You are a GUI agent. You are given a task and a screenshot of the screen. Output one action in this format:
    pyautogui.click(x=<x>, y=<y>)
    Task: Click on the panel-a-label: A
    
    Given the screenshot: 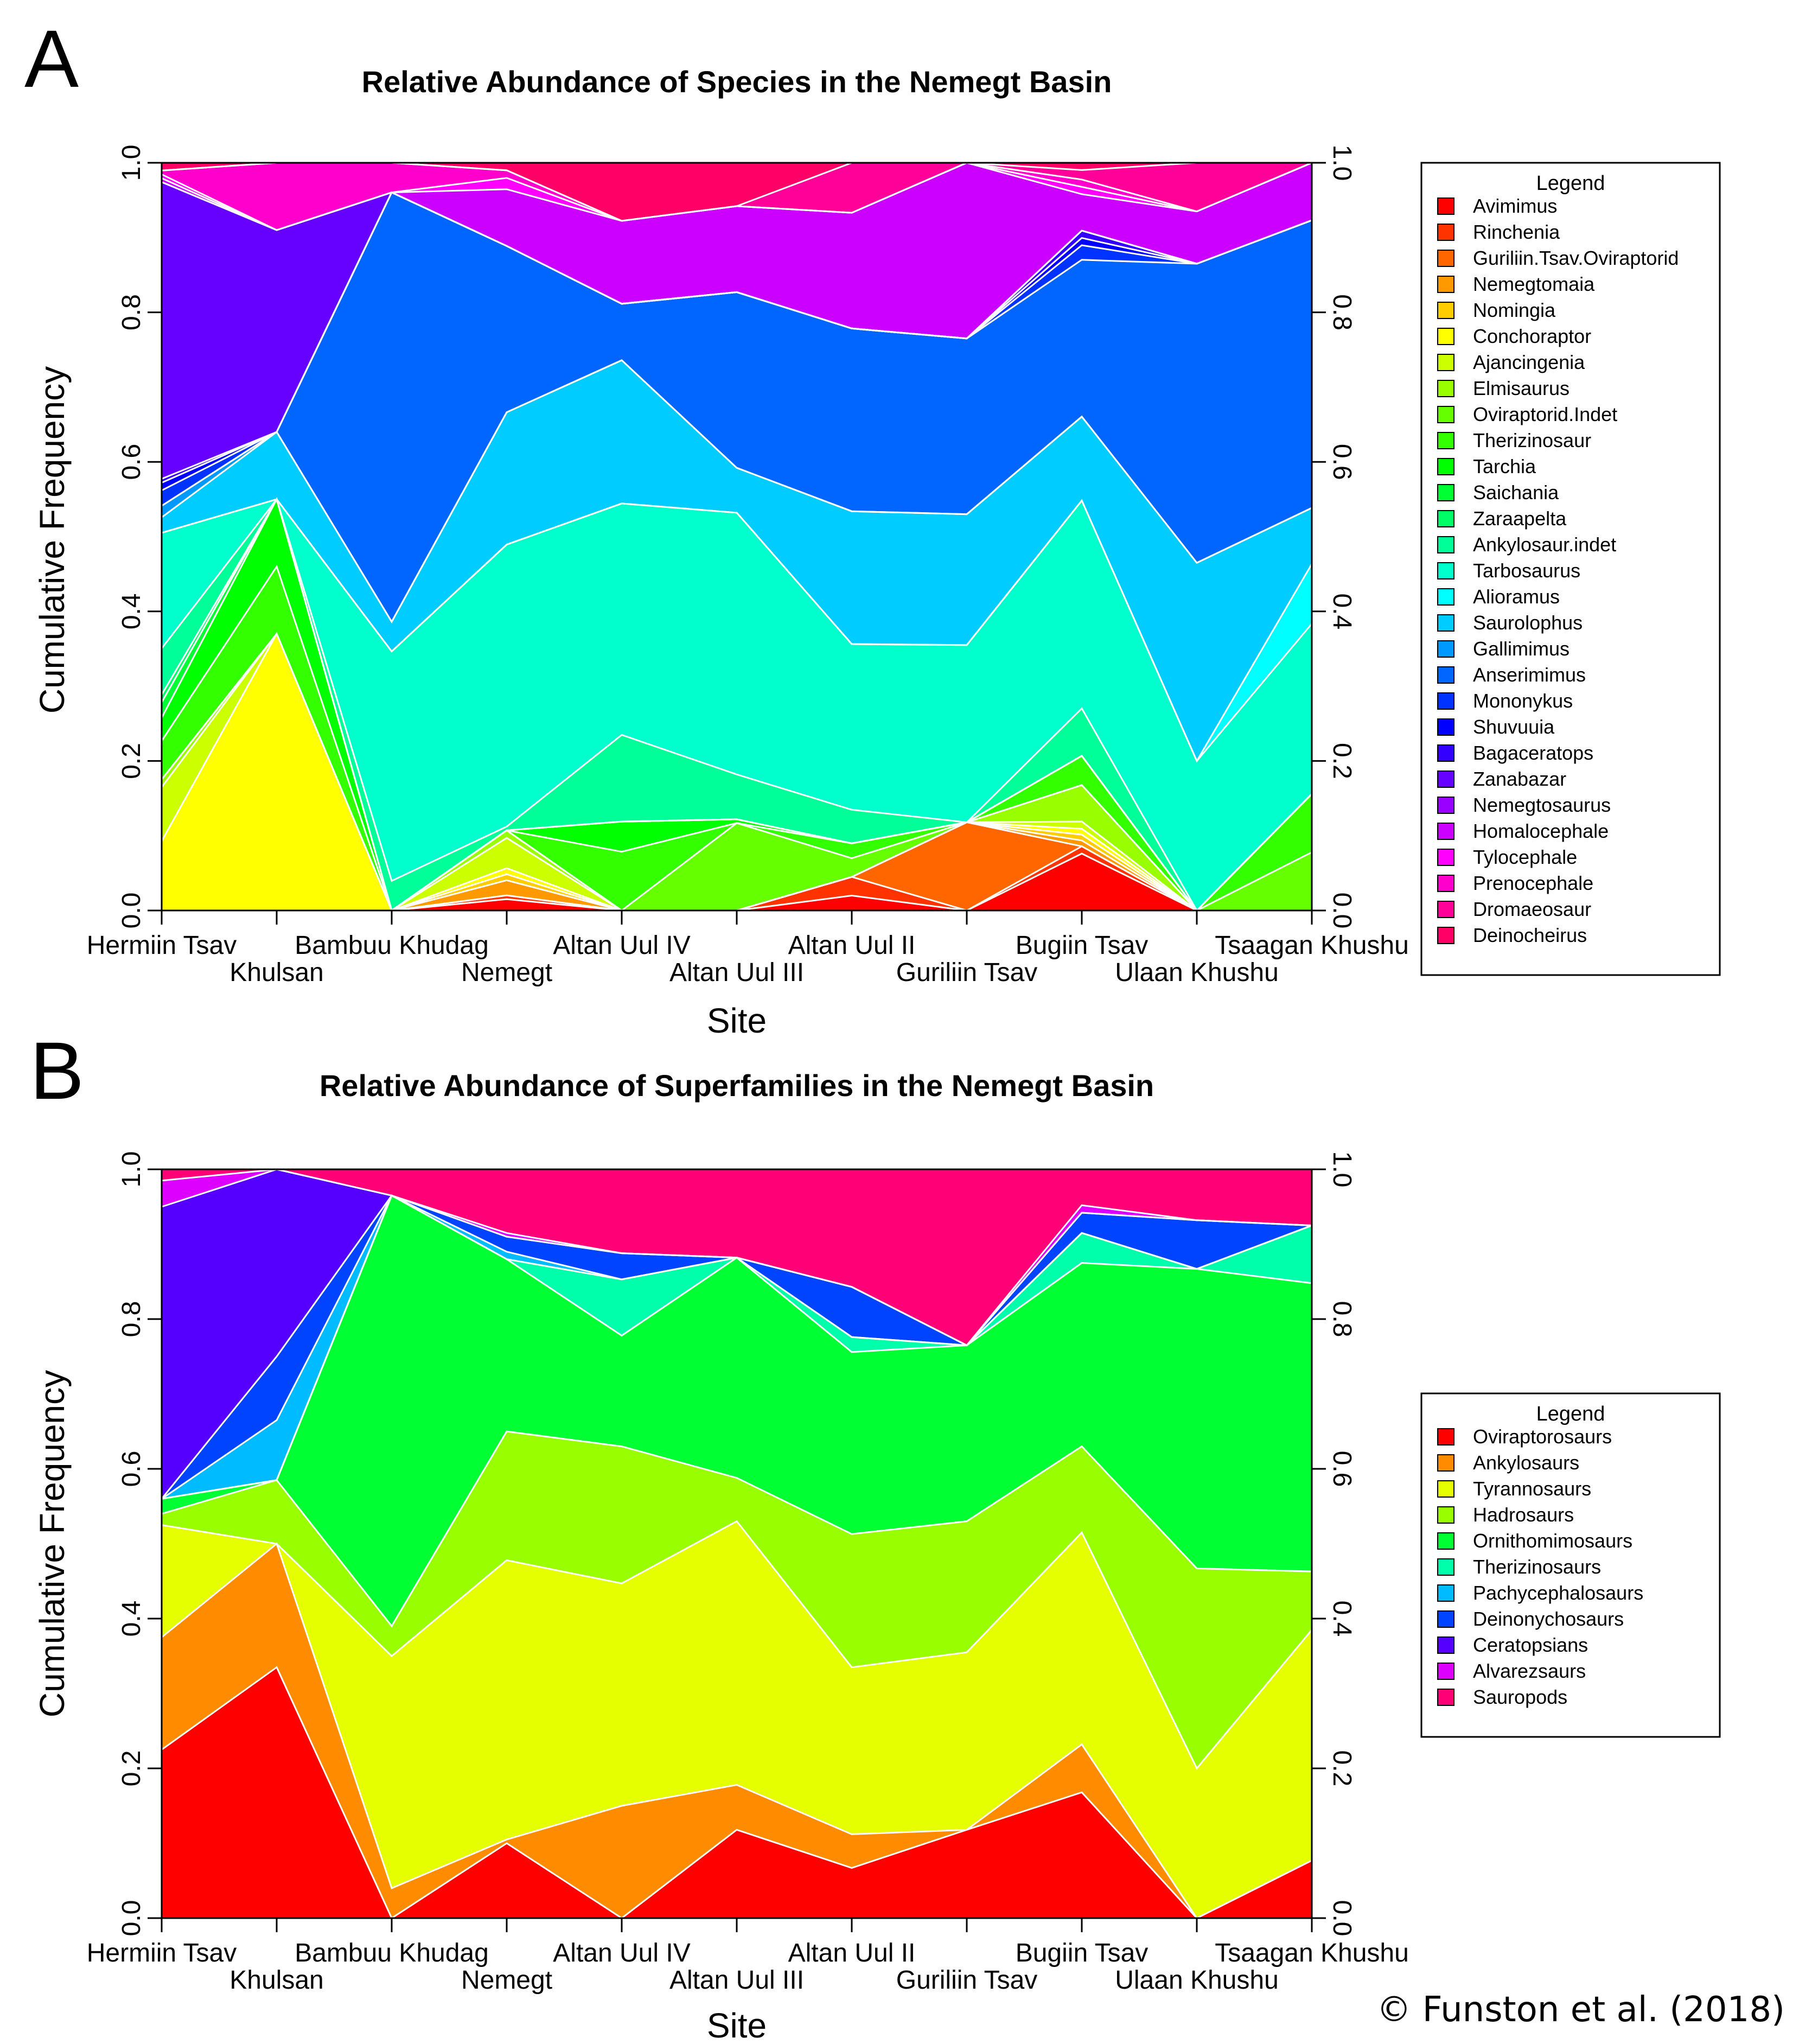 What is the action you would take?
    pyautogui.click(x=51, y=58)
    